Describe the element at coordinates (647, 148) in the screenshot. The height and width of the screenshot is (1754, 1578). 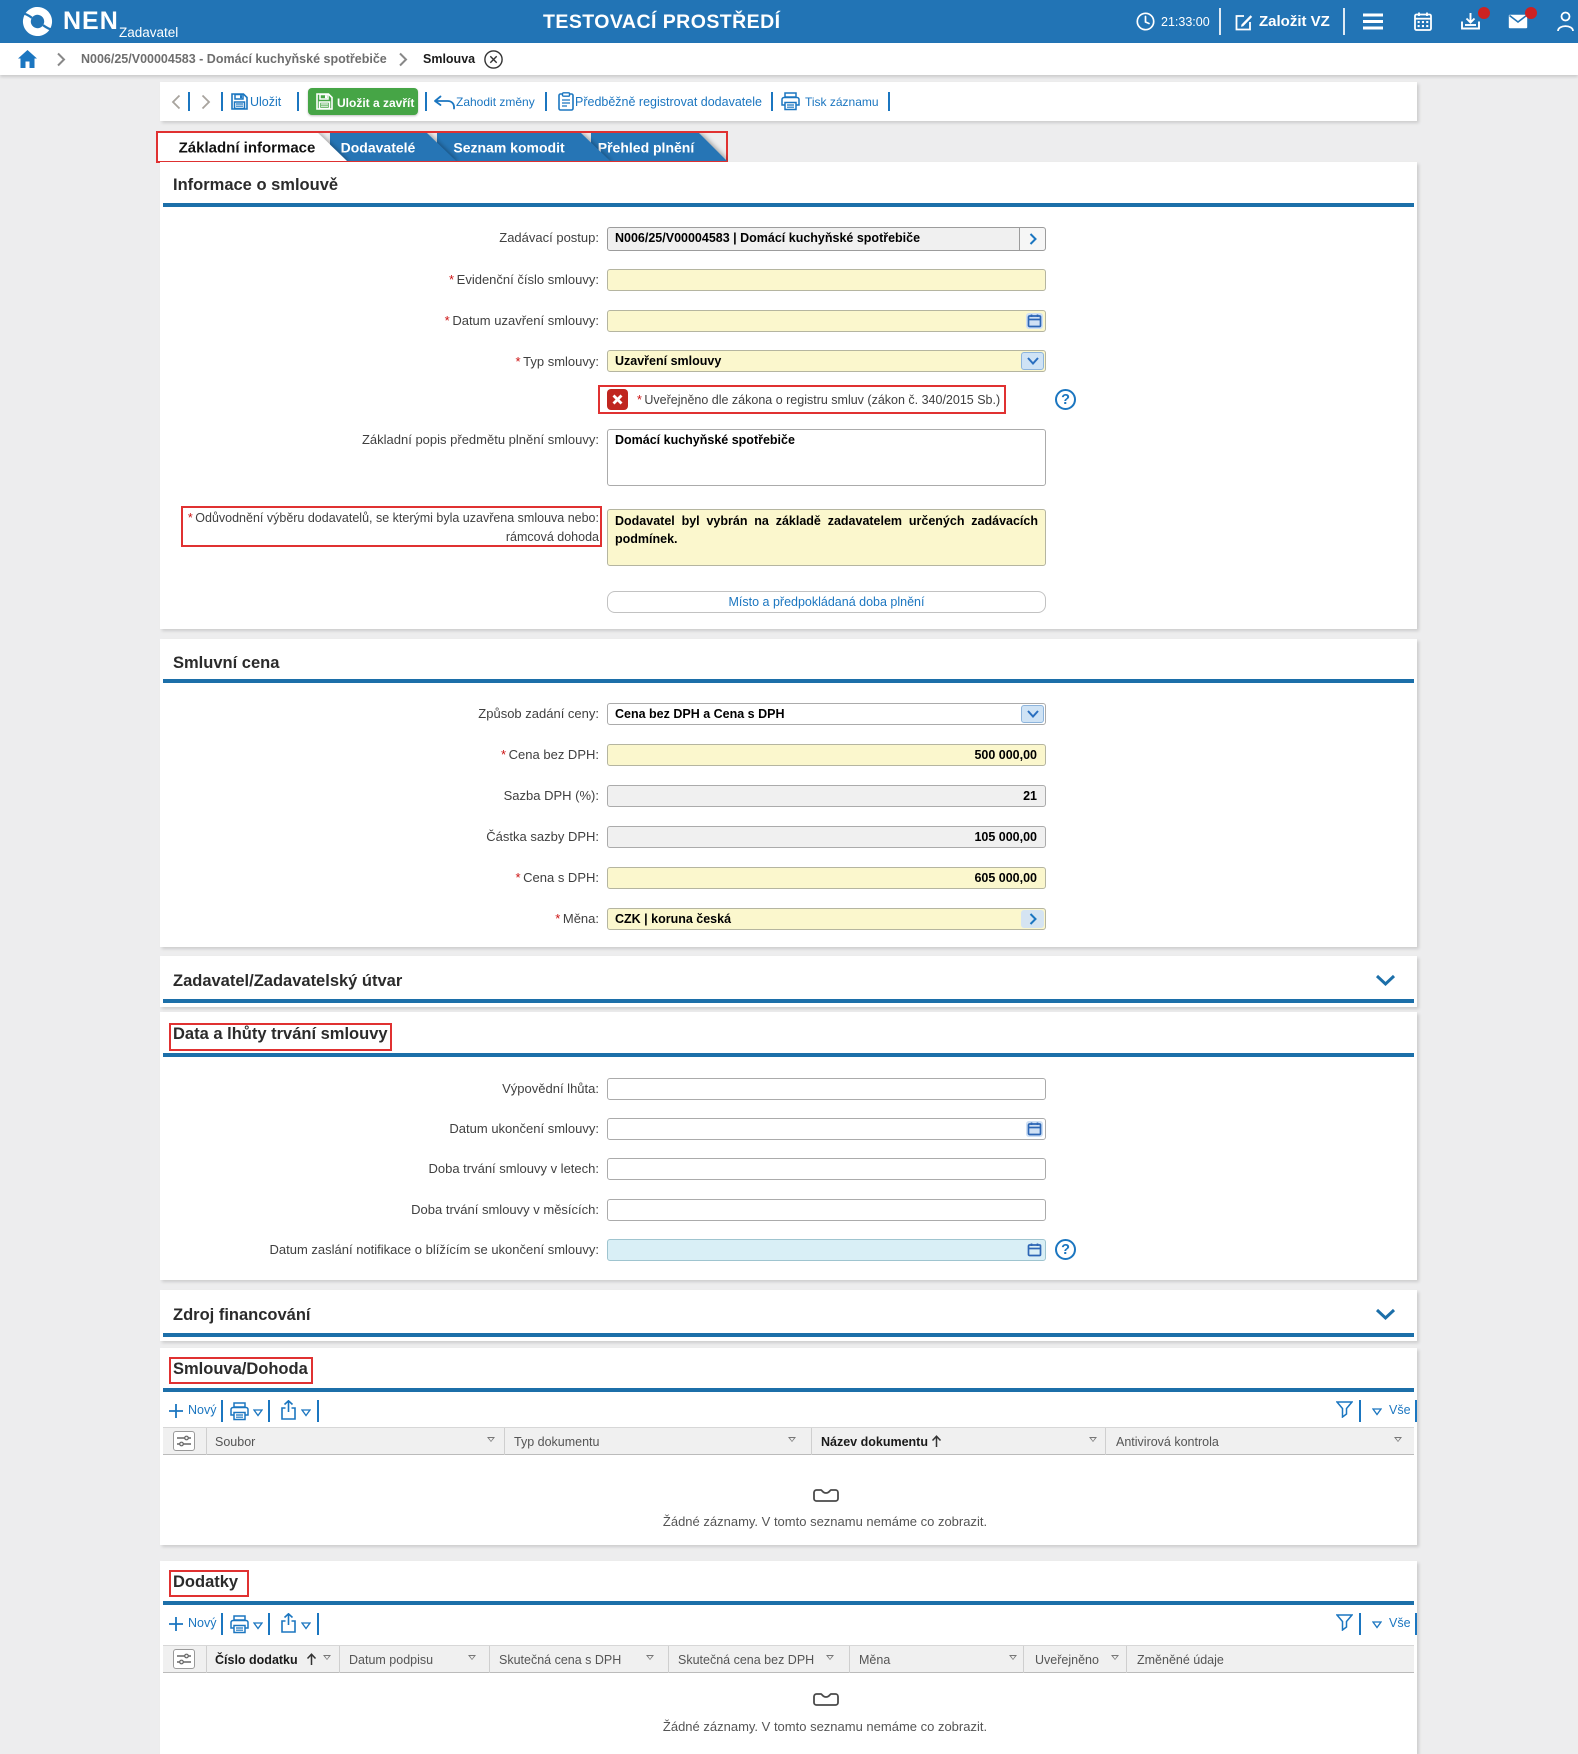
I see `svg-text: Přehled plnění` at that location.